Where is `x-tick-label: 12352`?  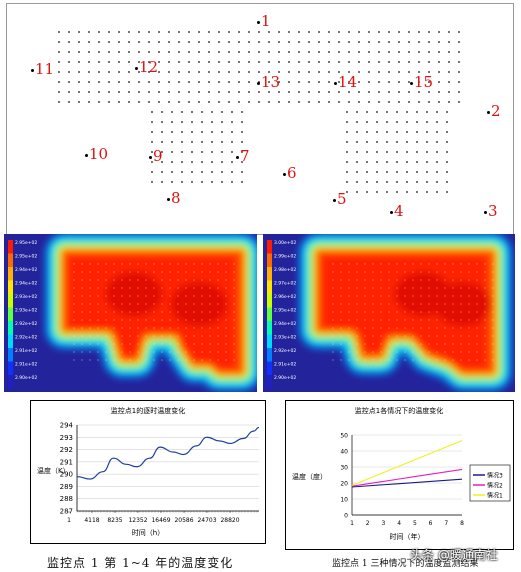 x-tick-label: 12352 is located at coordinates (137, 520).